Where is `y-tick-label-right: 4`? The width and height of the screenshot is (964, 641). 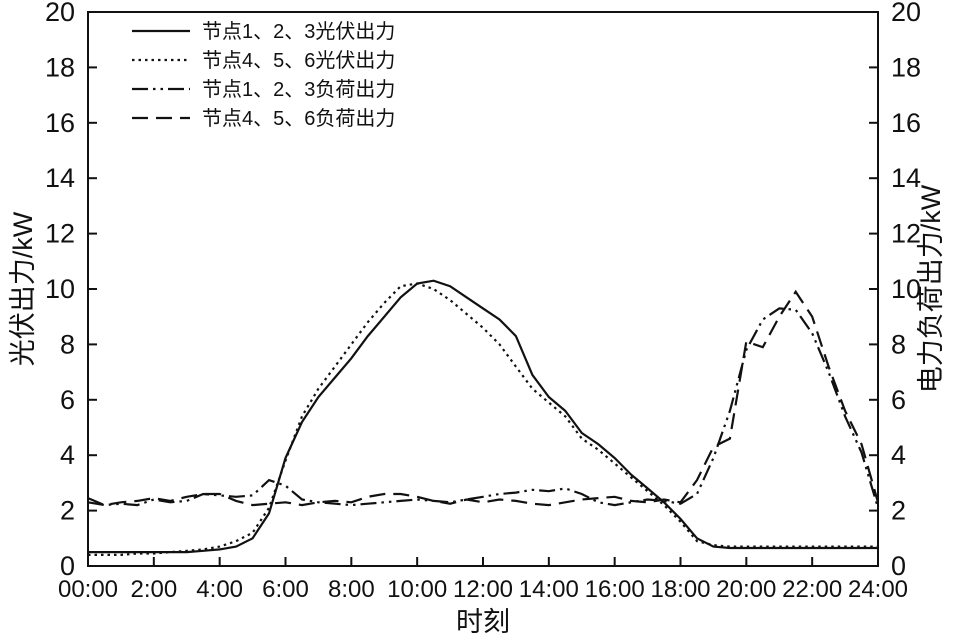
y-tick-label-right: 4 is located at coordinates (898, 455).